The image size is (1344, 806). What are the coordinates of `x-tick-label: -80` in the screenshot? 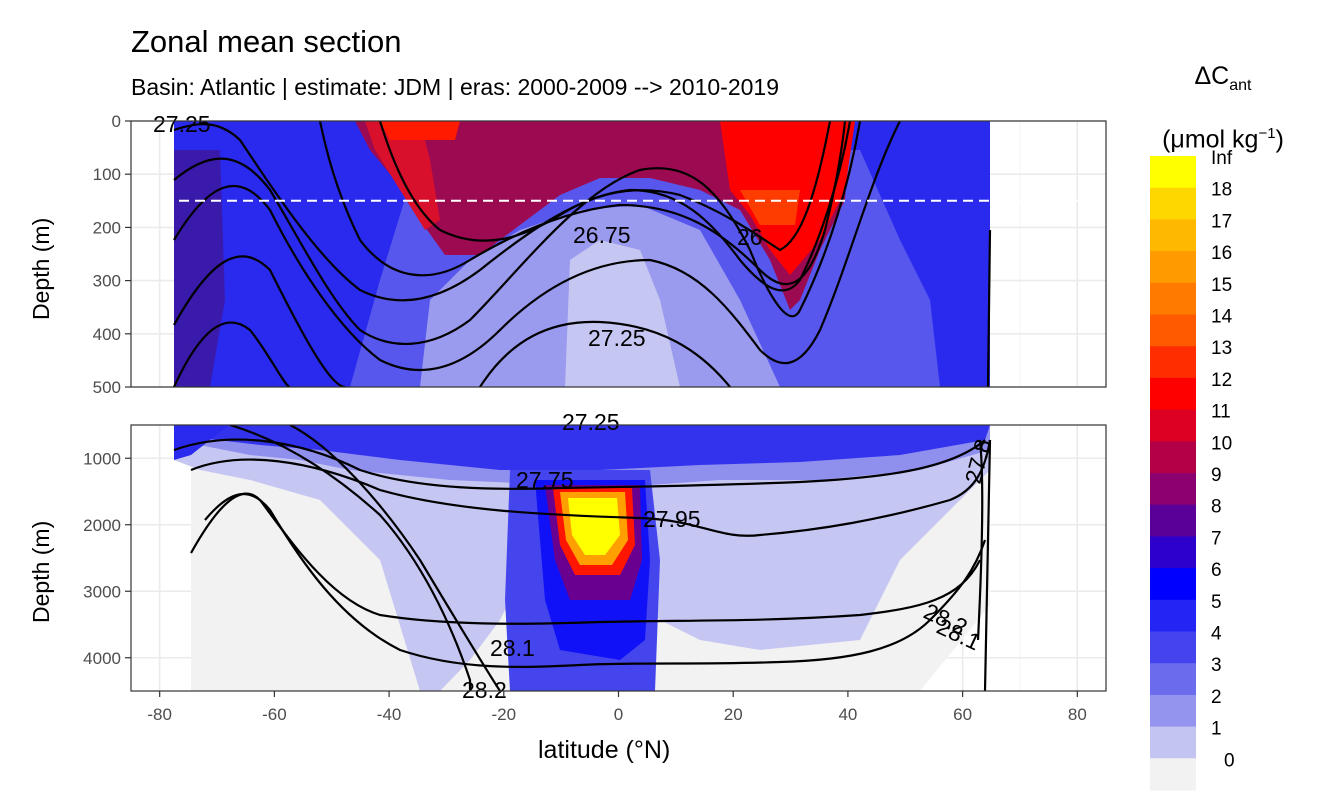 It's located at (159, 714).